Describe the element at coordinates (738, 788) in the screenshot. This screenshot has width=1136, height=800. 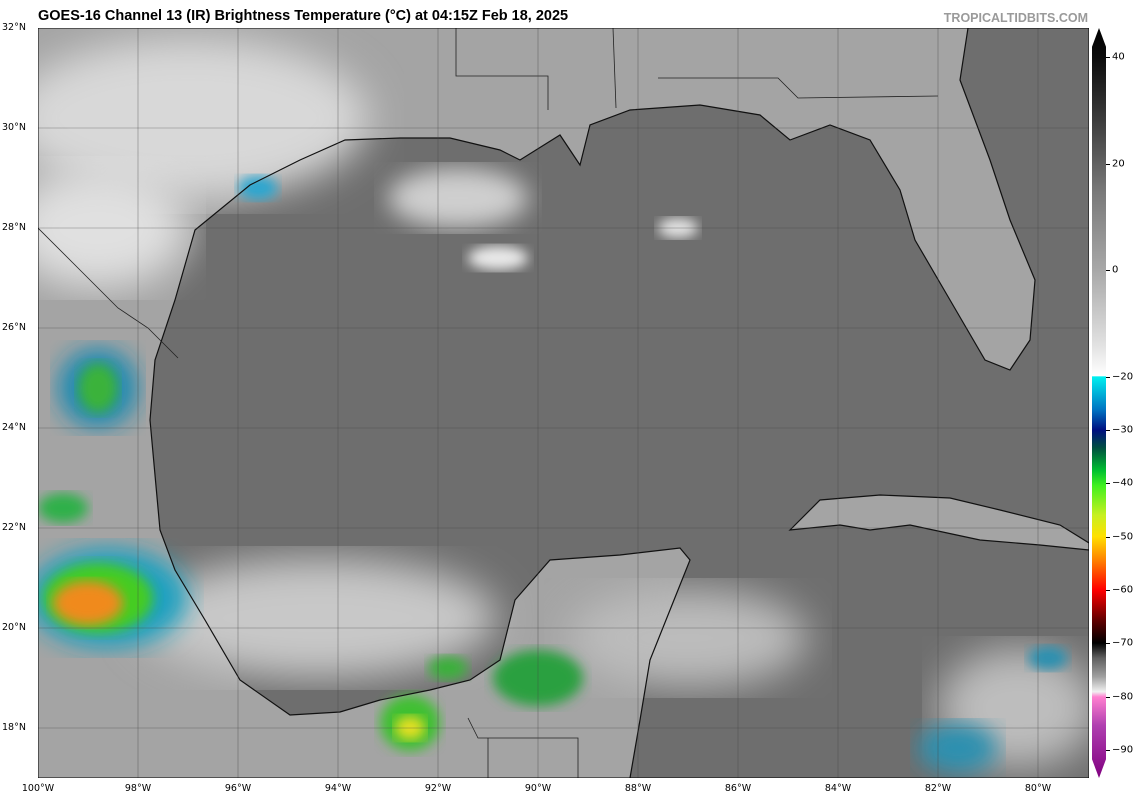
I see `lon-label: 86°W` at that location.